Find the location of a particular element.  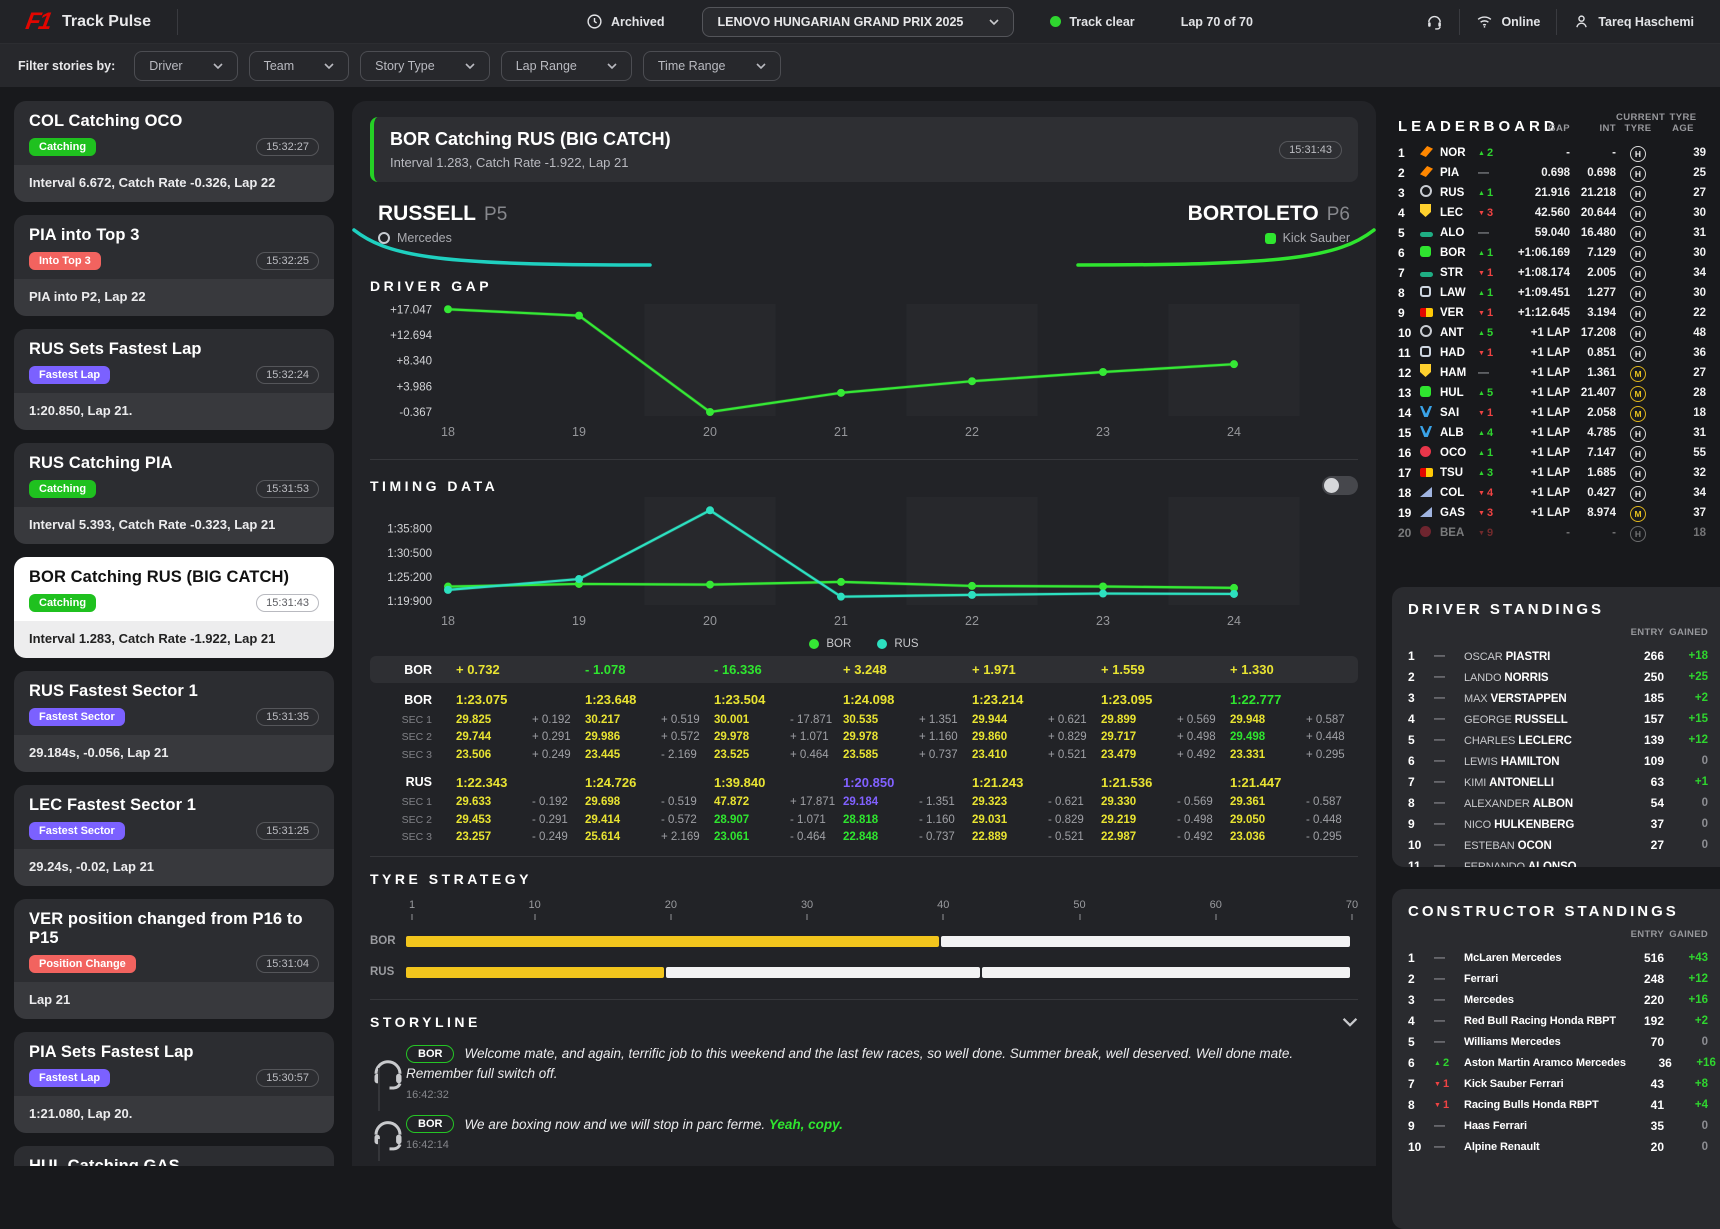

timing-value: 29.860 is located at coordinates (1004, 737).